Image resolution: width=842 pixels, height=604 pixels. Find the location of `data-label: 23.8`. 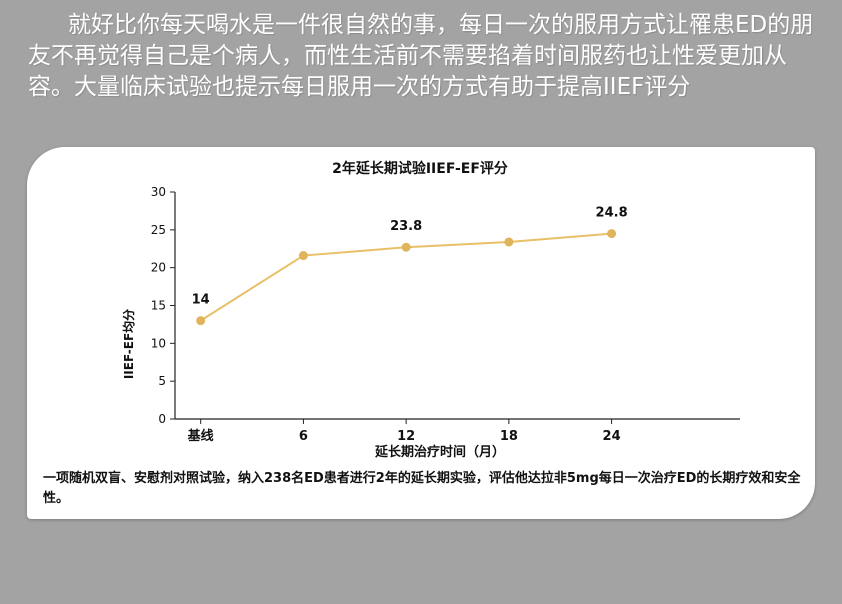

data-label: 23.8 is located at coordinates (406, 226).